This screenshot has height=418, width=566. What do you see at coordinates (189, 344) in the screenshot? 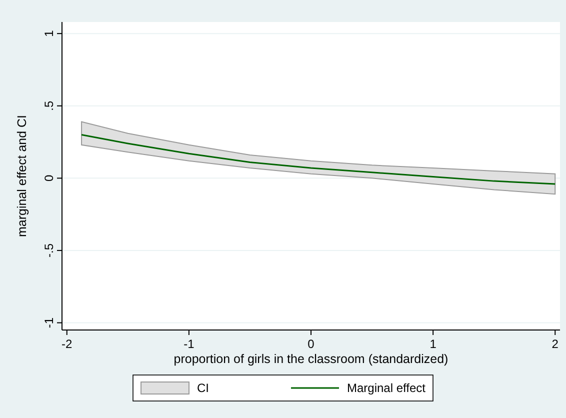
I see `x-tick-label: -1` at bounding box center [189, 344].